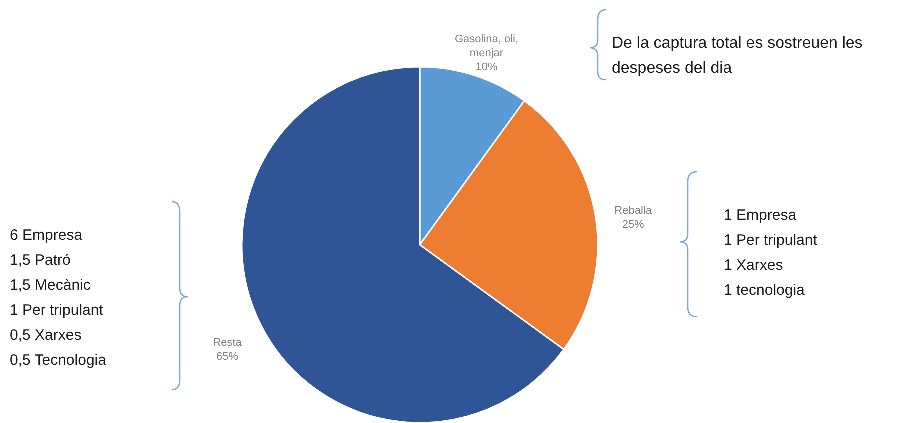  I want to click on data-label: 65%, so click(227, 357).